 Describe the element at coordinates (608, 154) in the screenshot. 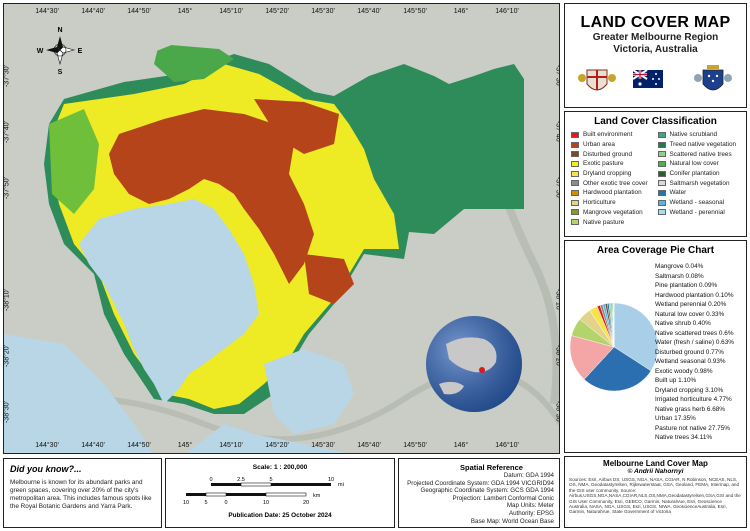

I see `legend-label: Disturbed ground` at that location.